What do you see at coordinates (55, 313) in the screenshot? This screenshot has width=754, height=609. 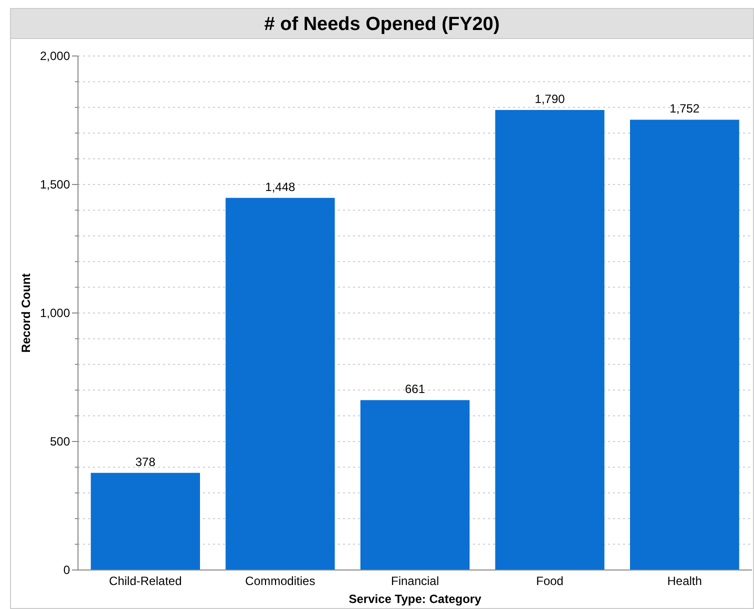 I see `y-tick-label: 1,000` at bounding box center [55, 313].